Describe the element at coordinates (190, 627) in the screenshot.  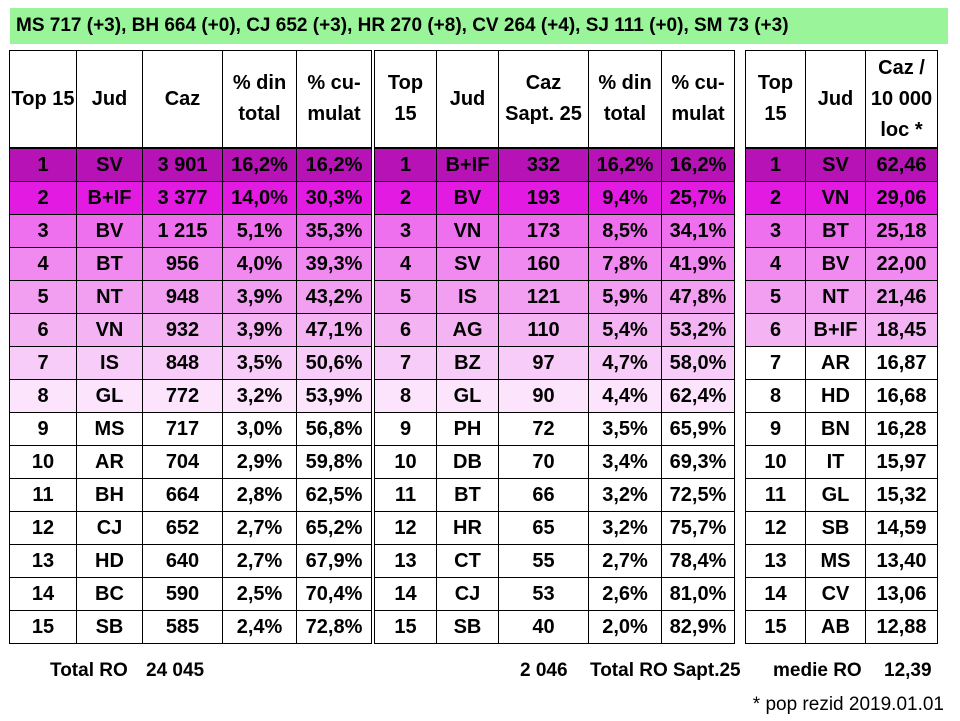
I see `table-row: 15 SB 585 2,4% 72,8%` at that location.